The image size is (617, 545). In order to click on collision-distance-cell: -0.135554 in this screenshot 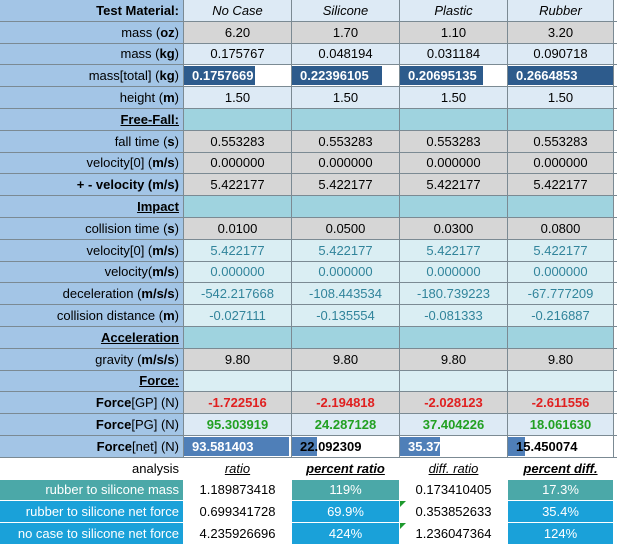, I will do `click(346, 315)`.